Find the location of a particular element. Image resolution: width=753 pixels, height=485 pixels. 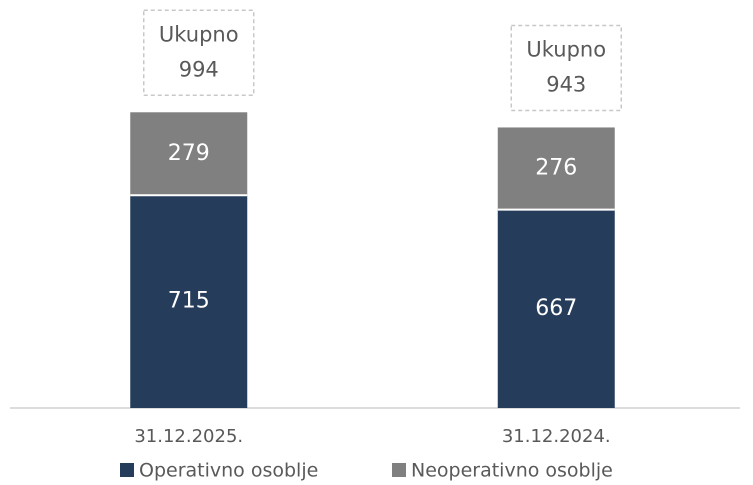

data-label: 279 is located at coordinates (189, 153).